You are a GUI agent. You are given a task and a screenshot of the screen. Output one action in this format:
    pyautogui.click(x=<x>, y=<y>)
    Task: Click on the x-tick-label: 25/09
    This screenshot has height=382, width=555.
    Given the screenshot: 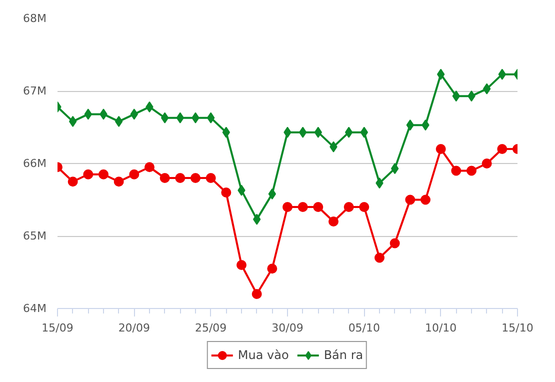 What is the action you would take?
    pyautogui.click(x=210, y=328)
    